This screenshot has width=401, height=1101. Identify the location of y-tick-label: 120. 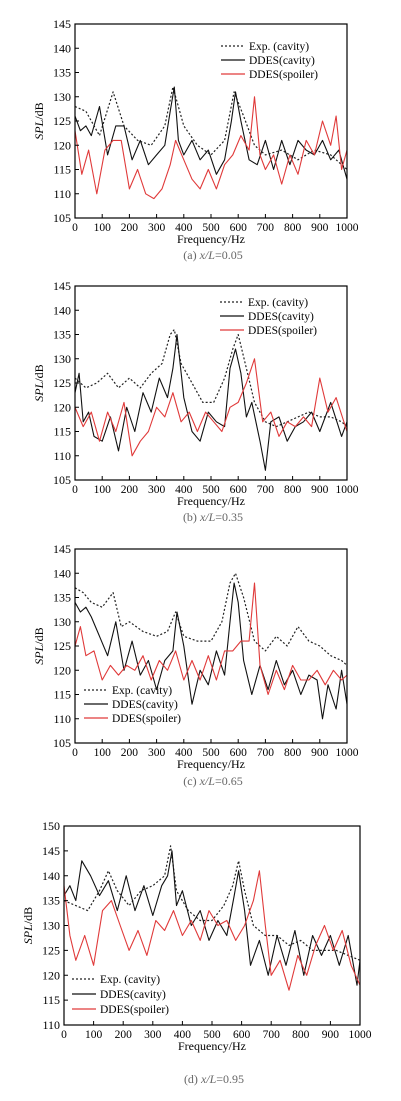
(62, 145).